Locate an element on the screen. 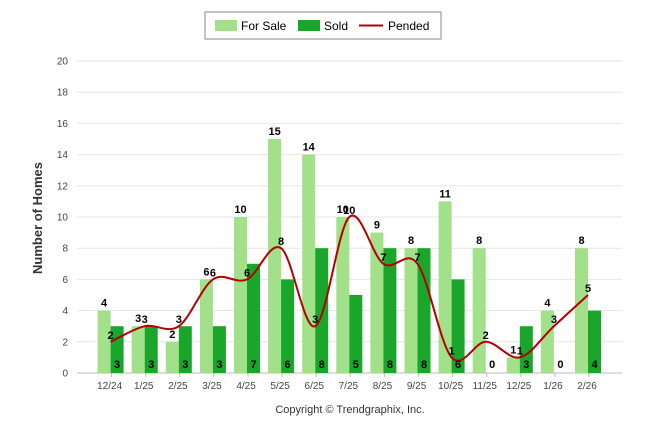  data-label-pended: 5 is located at coordinates (588, 289).